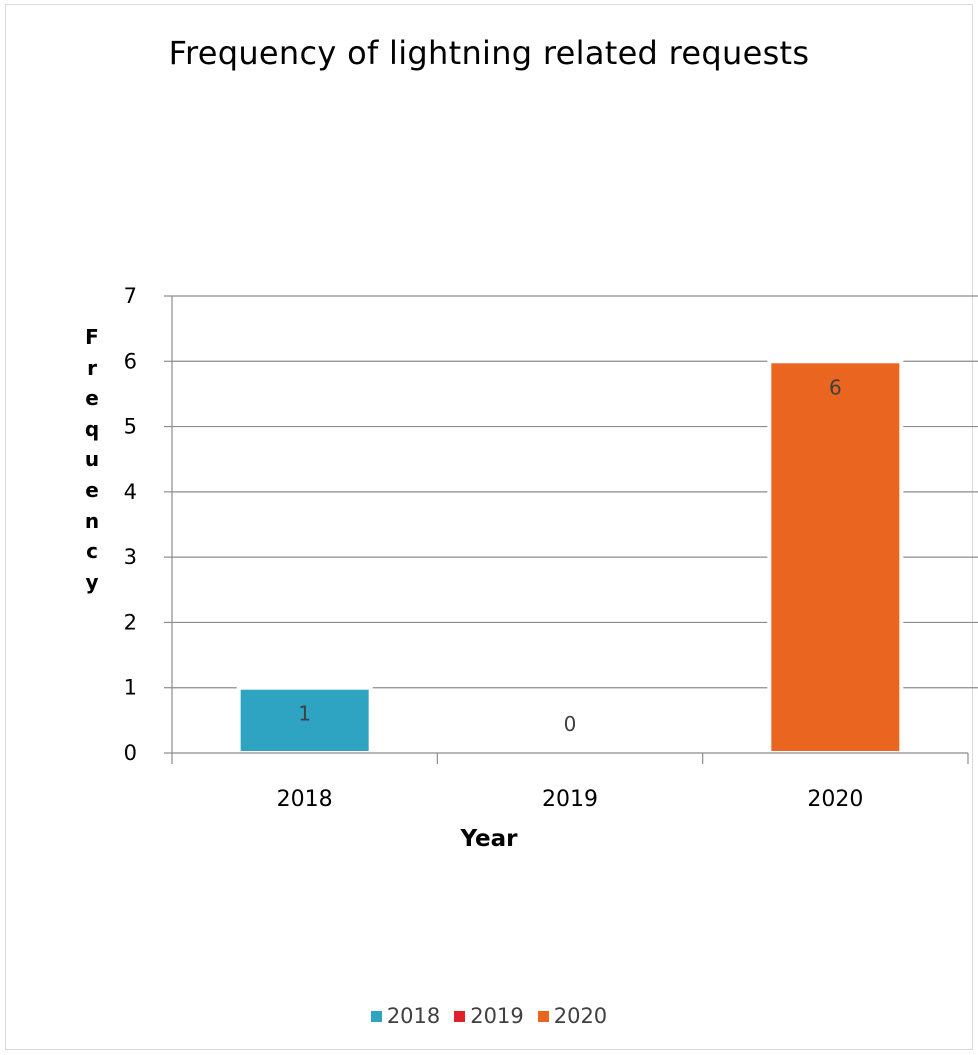 The width and height of the screenshot is (978, 1055). What do you see at coordinates (835, 799) in the screenshot?
I see `x-tick-label: 2020` at bounding box center [835, 799].